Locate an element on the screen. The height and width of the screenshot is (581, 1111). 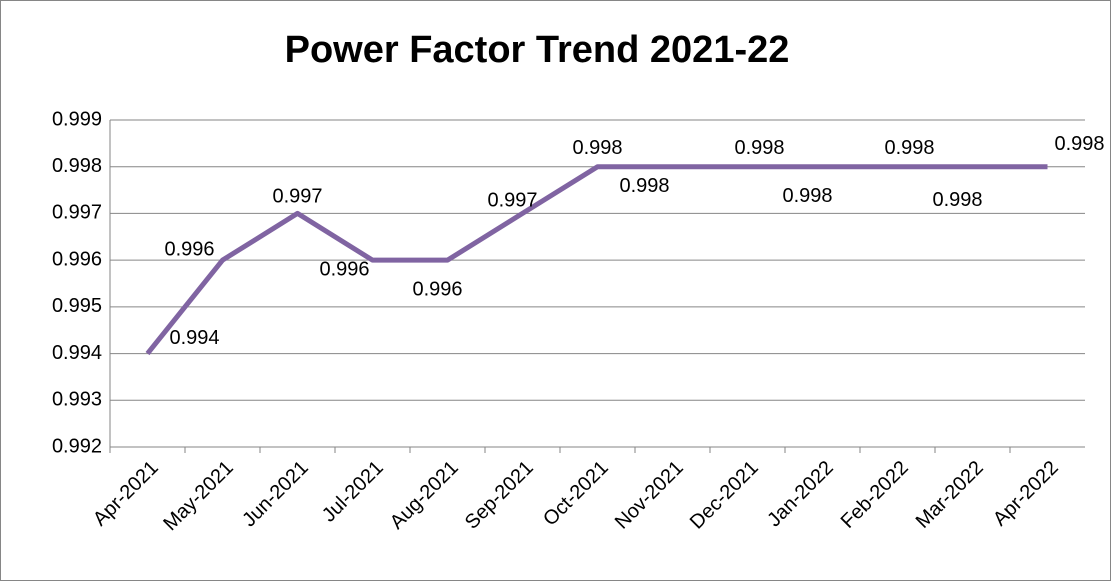
y-tick-label: 0.996 is located at coordinates (77, 259).